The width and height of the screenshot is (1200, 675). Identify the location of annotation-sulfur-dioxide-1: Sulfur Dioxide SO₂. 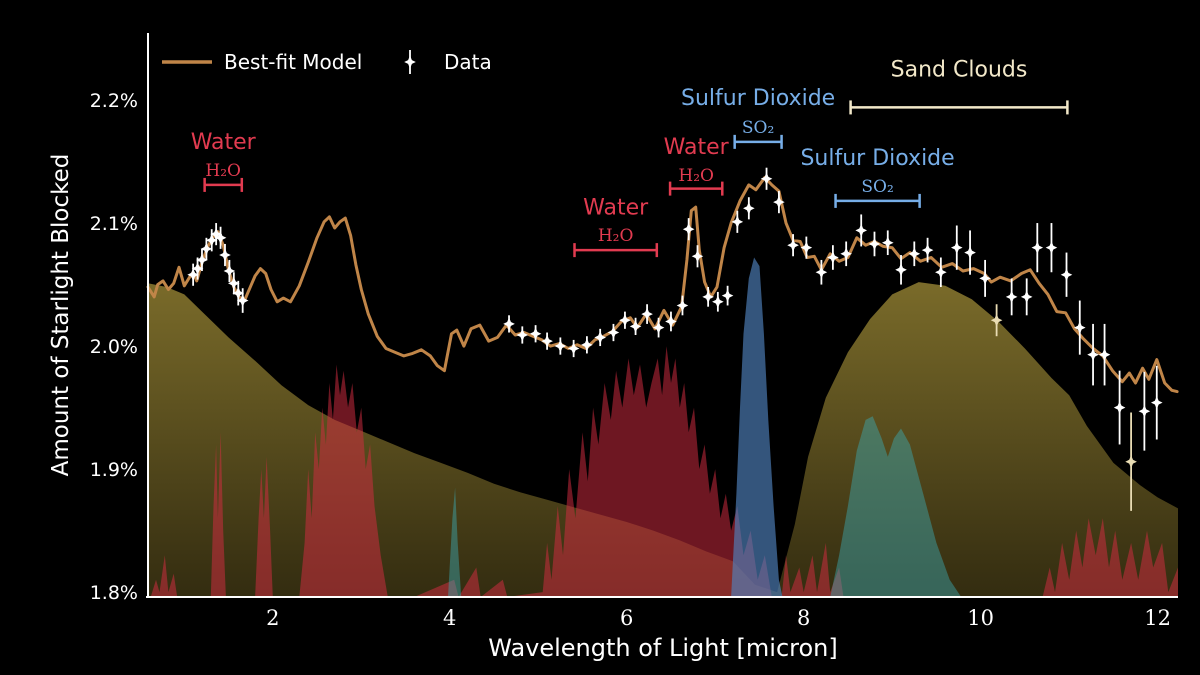
(758, 117).